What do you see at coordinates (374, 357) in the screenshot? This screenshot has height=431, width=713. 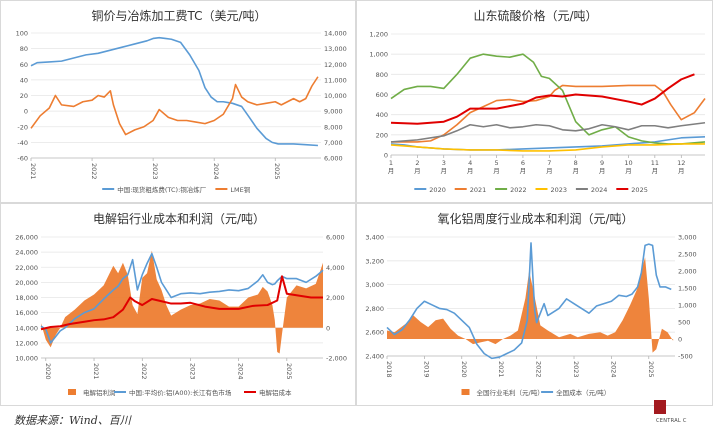 I see `y-tick-label: 2,400` at bounding box center [374, 357].